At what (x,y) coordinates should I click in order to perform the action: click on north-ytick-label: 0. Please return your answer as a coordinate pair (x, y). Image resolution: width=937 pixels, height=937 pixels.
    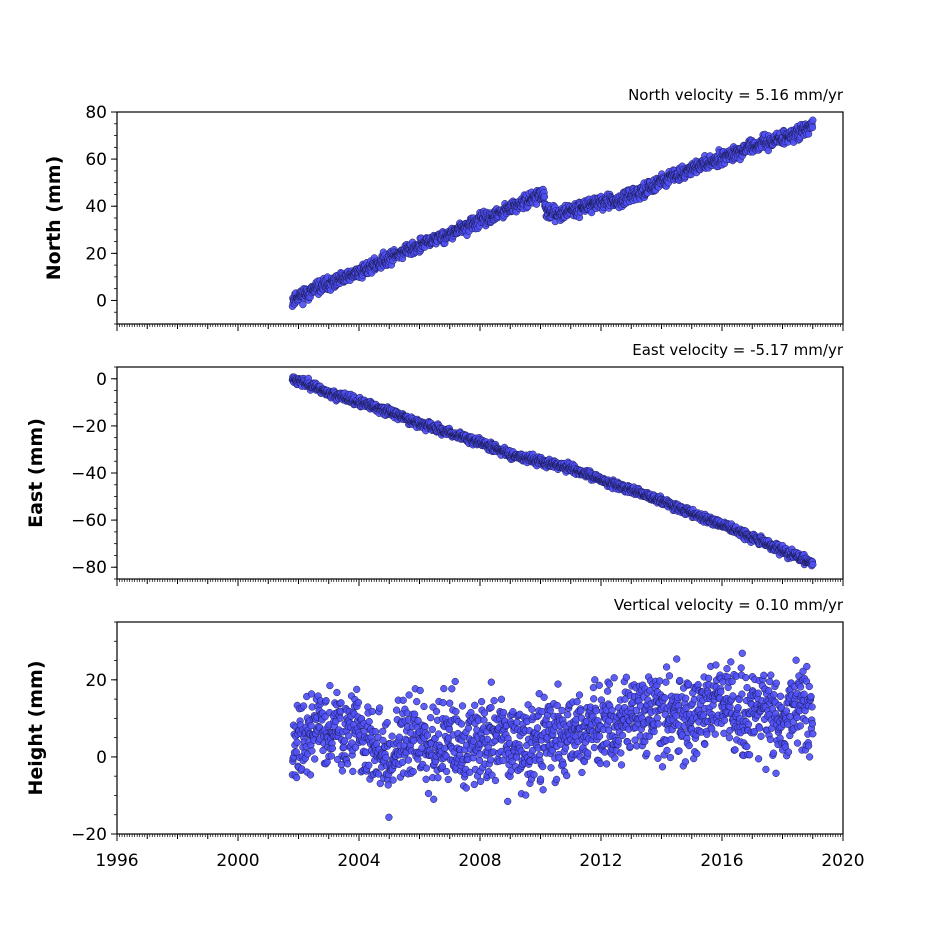
    Looking at the image, I should click on (101, 301).